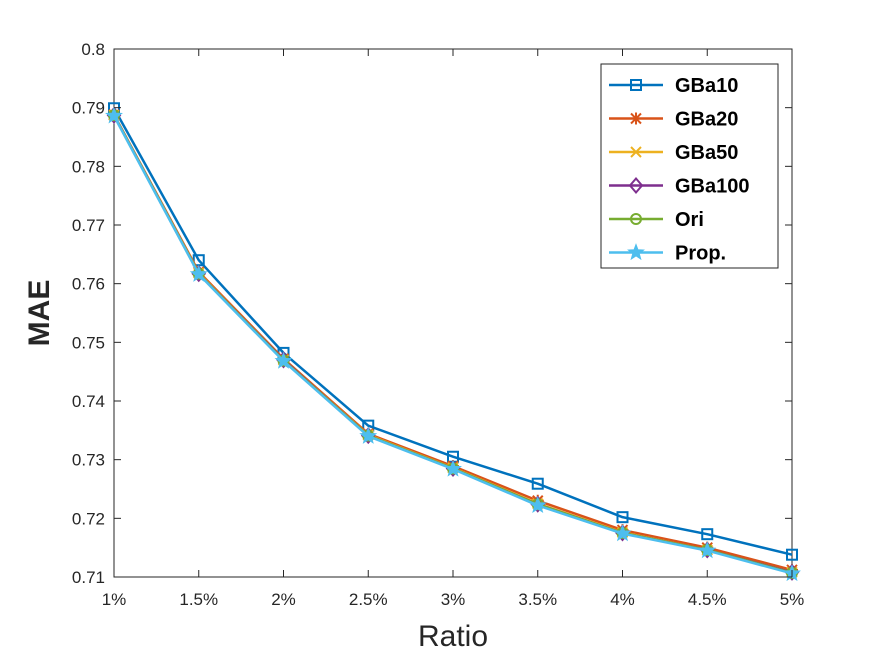 This screenshot has height=656, width=875. I want to click on y-tick-label: 0.74, so click(88, 401).